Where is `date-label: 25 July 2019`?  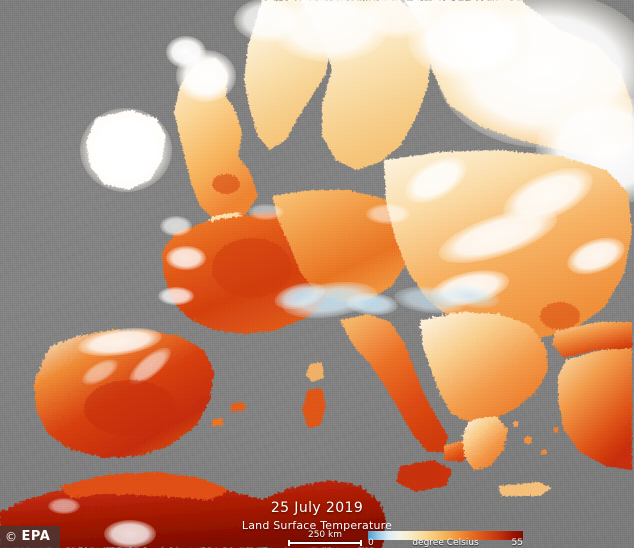 date-label: 25 July 2019 is located at coordinates (317, 508).